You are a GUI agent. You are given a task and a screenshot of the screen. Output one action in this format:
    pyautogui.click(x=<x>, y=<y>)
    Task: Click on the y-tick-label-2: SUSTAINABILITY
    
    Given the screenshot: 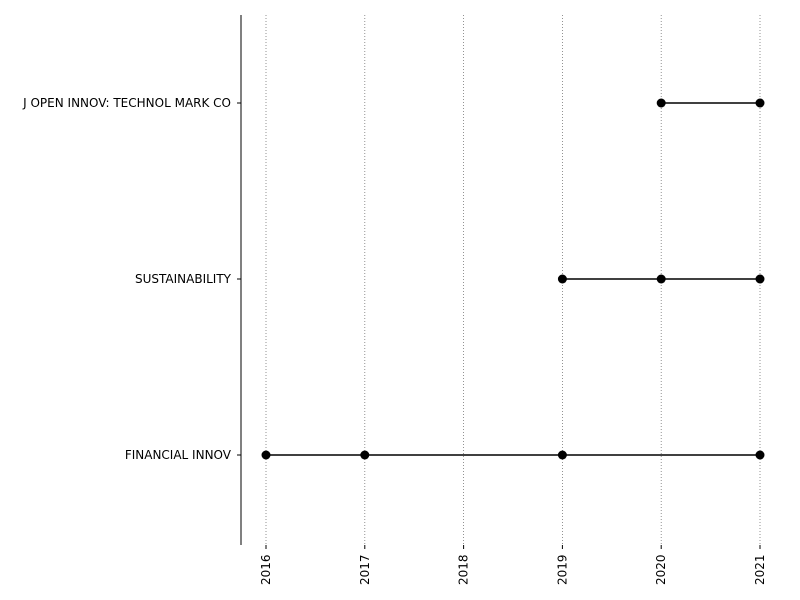 What is the action you would take?
    pyautogui.click(x=183, y=279)
    